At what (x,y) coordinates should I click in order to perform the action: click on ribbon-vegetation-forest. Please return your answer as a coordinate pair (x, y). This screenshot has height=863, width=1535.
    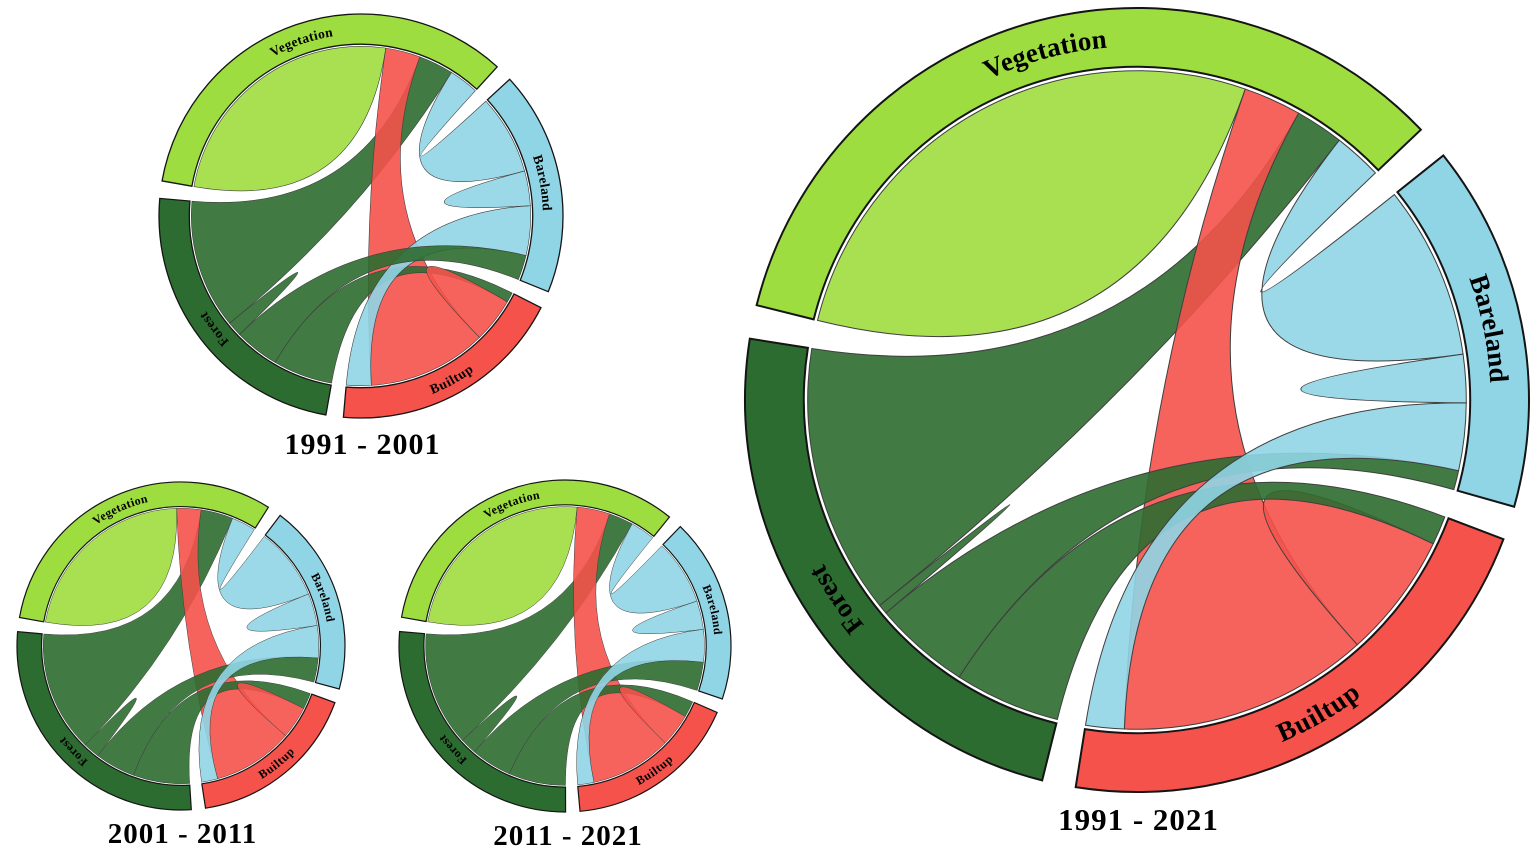
    Looking at the image, I should click on (529, 627).